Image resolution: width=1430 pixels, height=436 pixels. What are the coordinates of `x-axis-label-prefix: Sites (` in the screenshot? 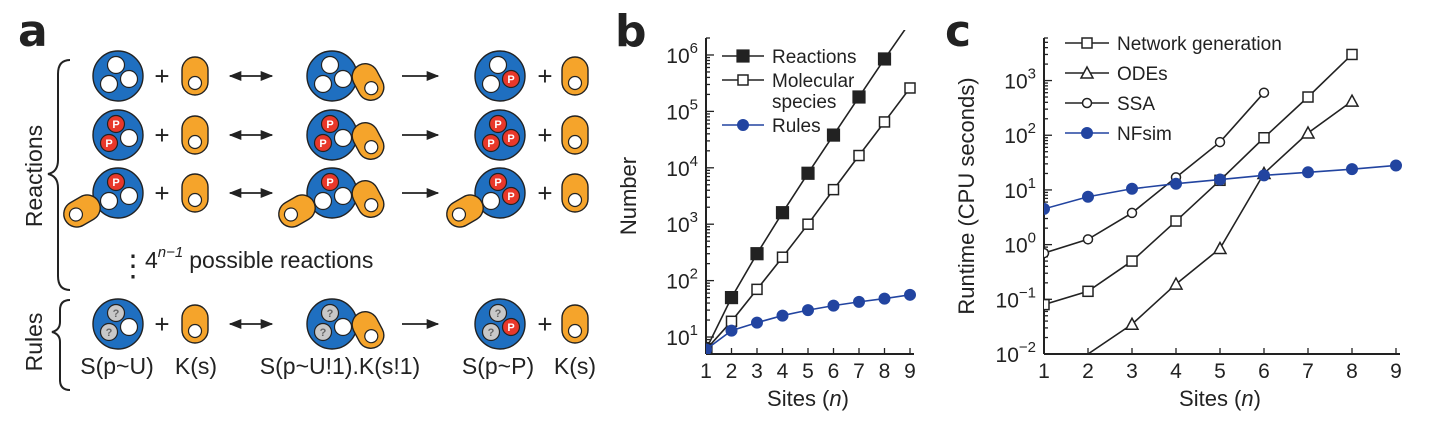 It's located at (798, 398).